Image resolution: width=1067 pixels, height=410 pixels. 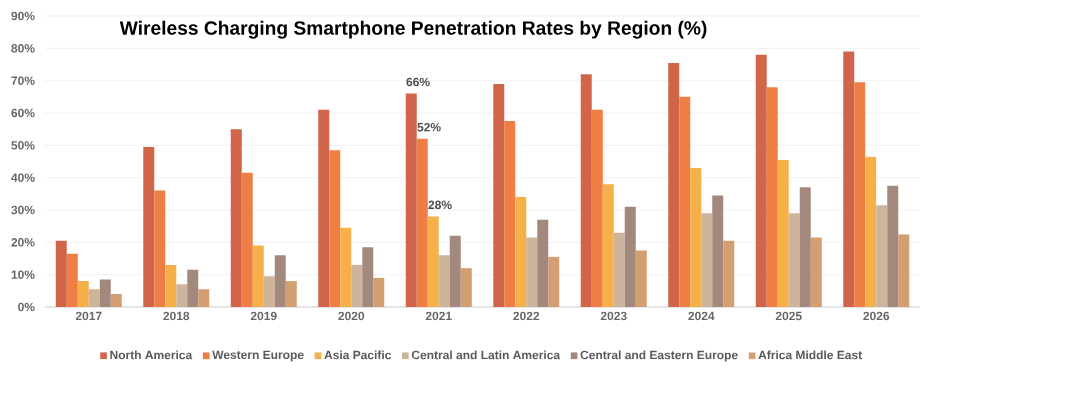 What do you see at coordinates (88, 316) in the screenshot?
I see `x-tick-label: 2017` at bounding box center [88, 316].